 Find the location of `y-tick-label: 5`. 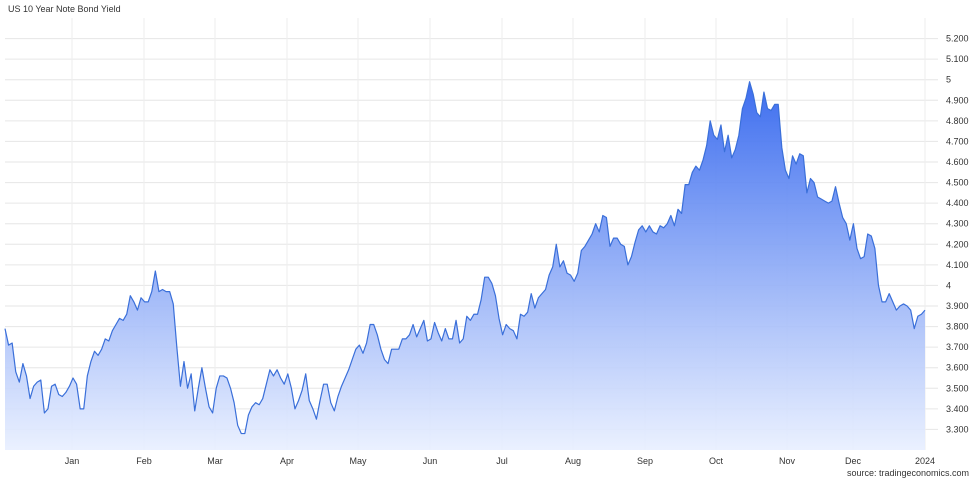

y-tick-label: 5 is located at coordinates (948, 80).